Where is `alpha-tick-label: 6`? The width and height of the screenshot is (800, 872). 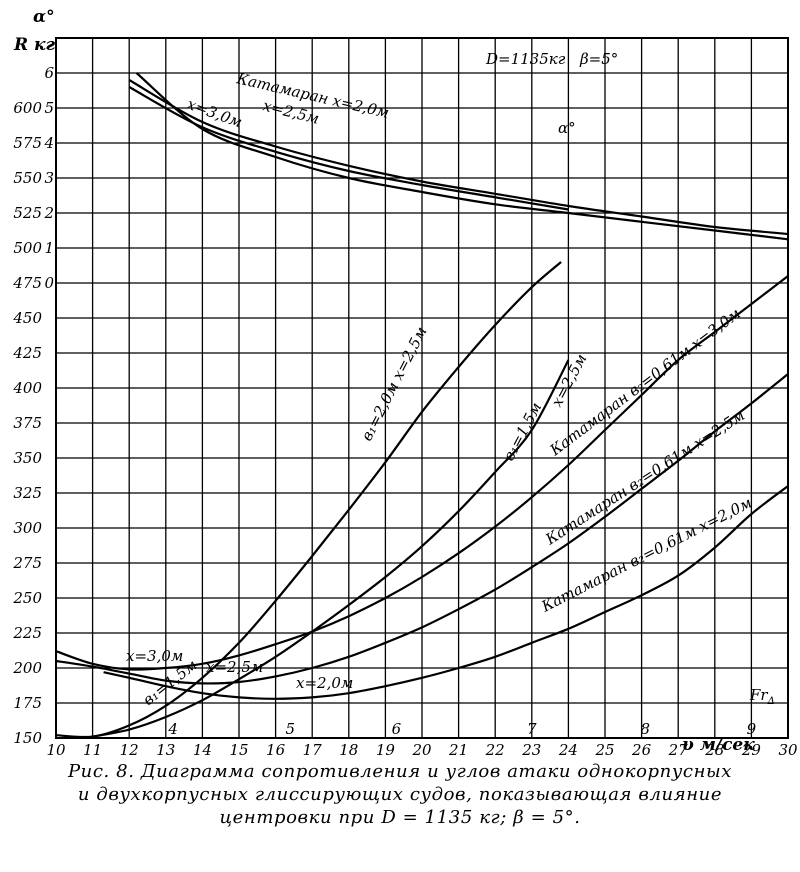
alpha-tick-label: 6 is located at coordinates (49, 73).